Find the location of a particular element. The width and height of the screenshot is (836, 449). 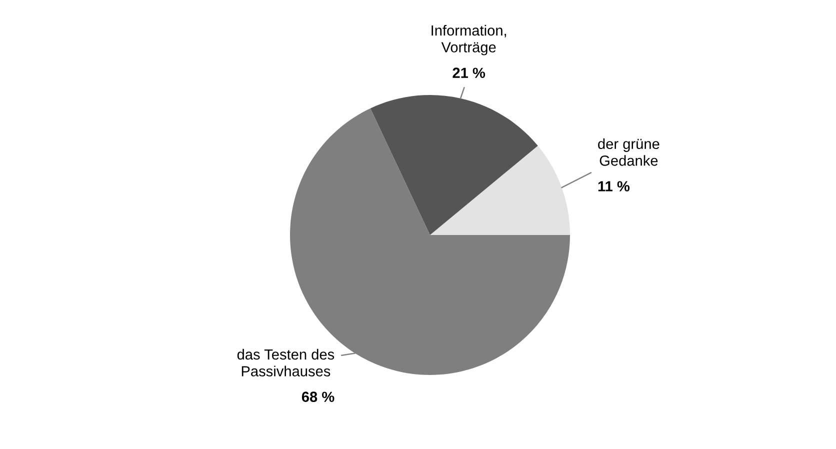

data-label: 11 % is located at coordinates (614, 186).